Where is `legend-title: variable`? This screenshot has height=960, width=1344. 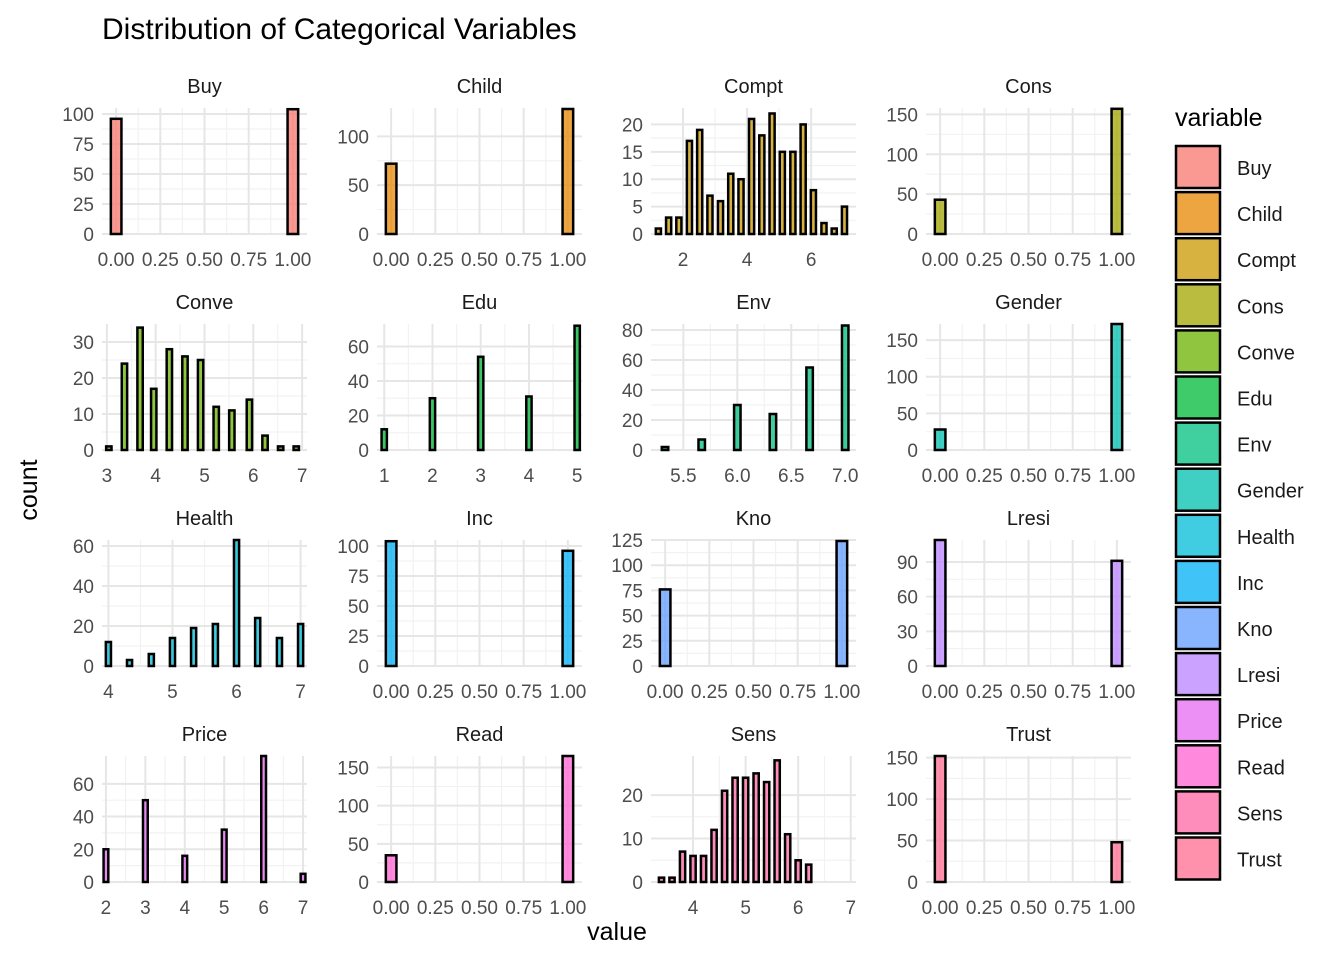 legend-title: variable is located at coordinates (1219, 118).